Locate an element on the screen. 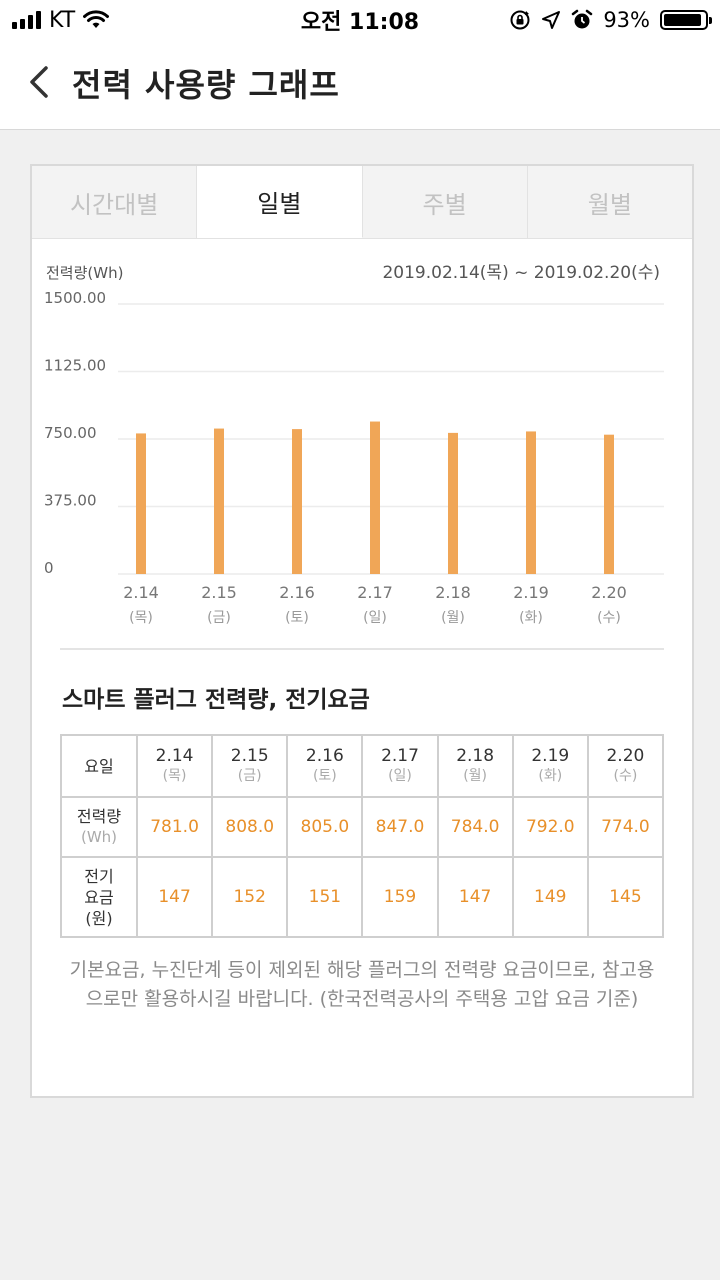  x-weekday-label: (금) is located at coordinates (219, 618).